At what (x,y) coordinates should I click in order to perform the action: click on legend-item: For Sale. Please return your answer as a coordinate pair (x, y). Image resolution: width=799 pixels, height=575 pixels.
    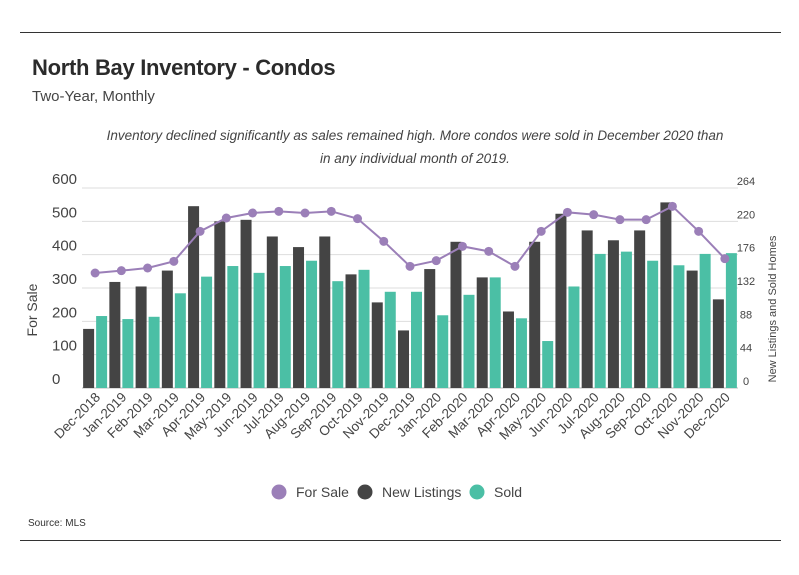
    Looking at the image, I should click on (310, 492).